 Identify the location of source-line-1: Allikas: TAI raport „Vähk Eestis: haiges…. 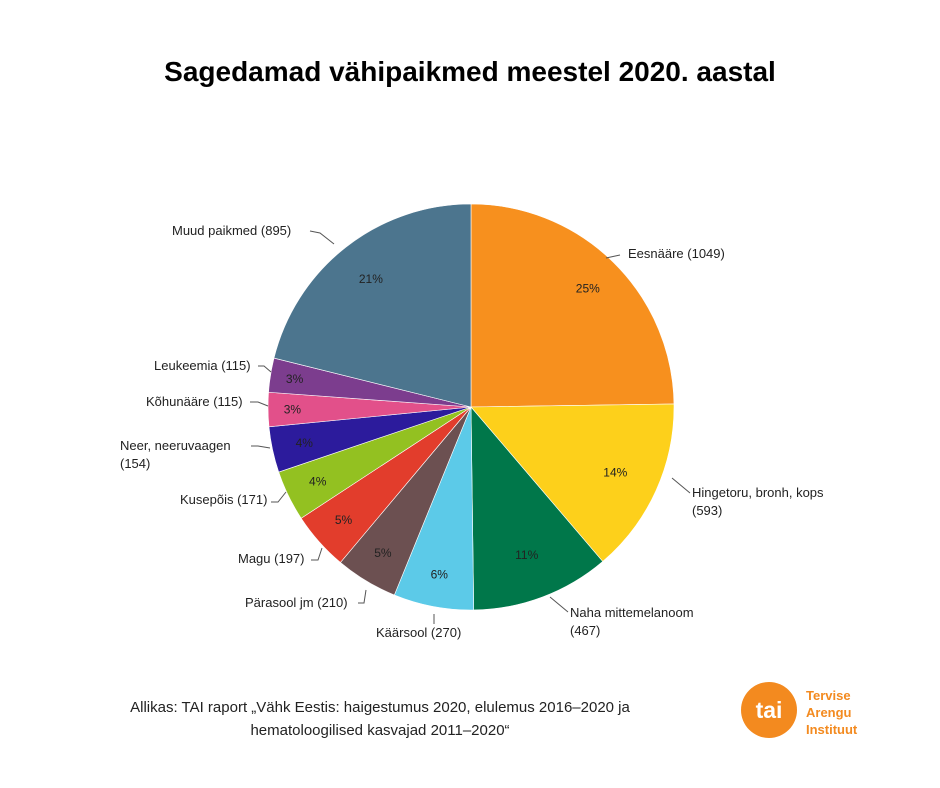
(380, 707).